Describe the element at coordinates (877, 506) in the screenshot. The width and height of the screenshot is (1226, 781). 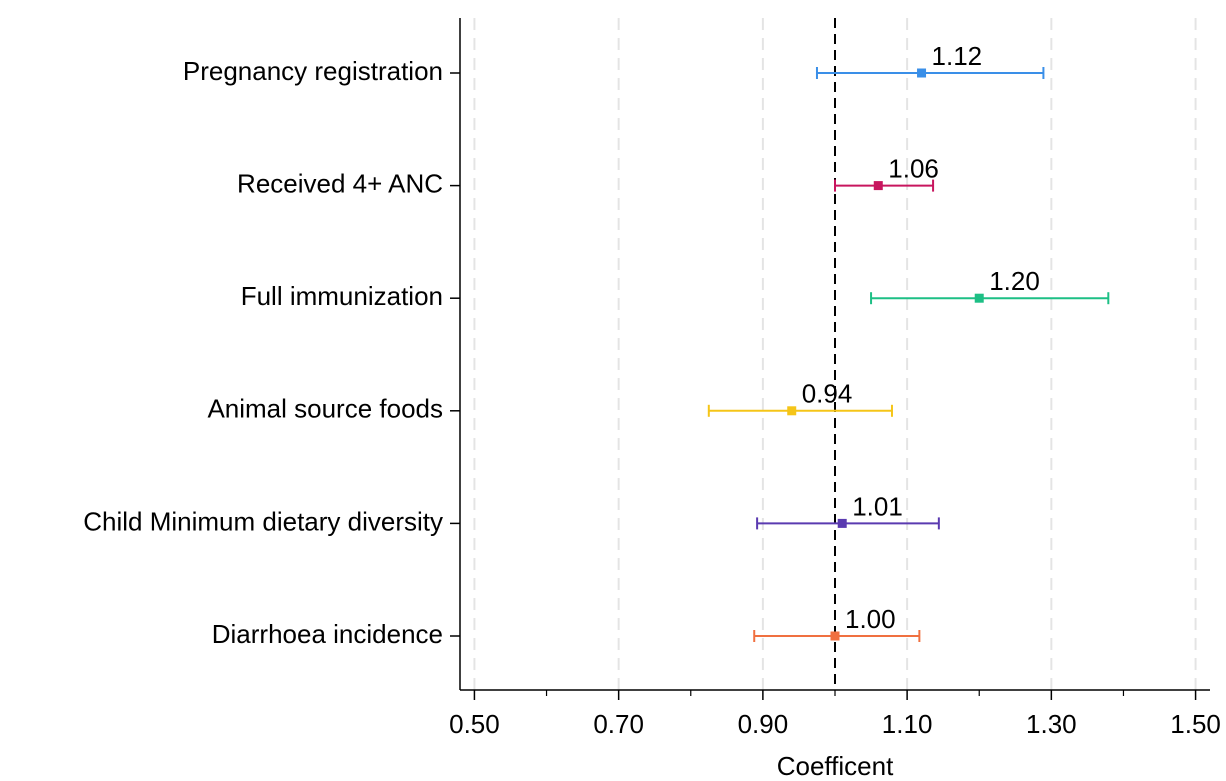
I see `value-label: 1.01` at that location.